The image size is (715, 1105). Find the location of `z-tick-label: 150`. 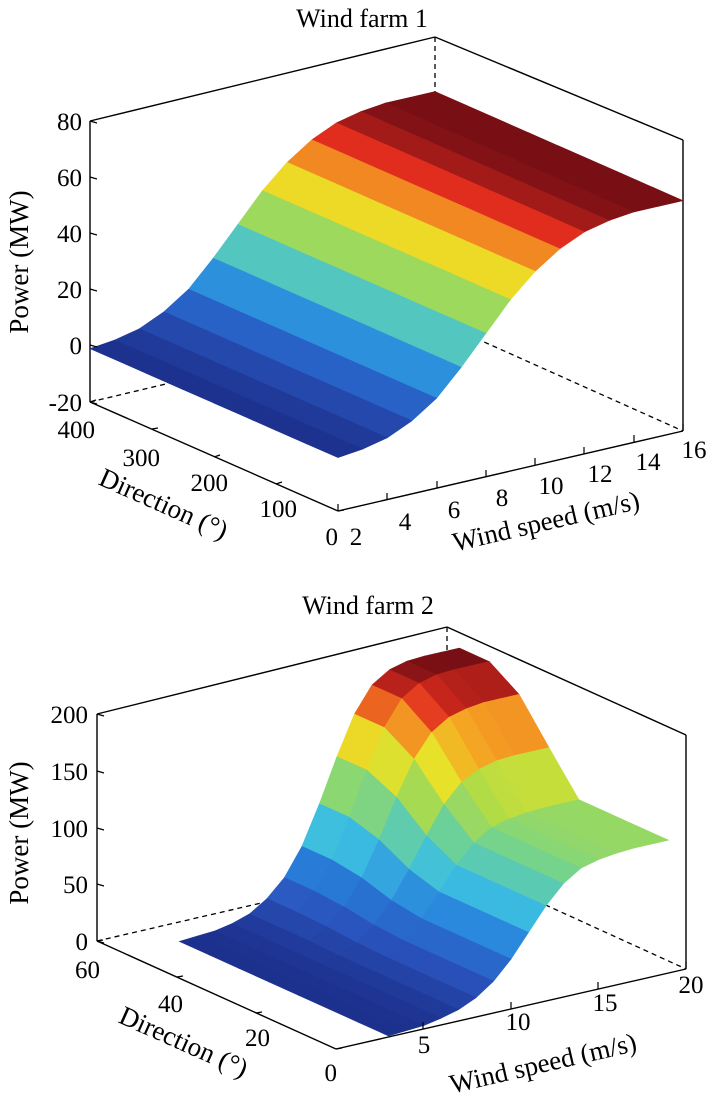

z-tick-label: 150 is located at coordinates (70, 772).